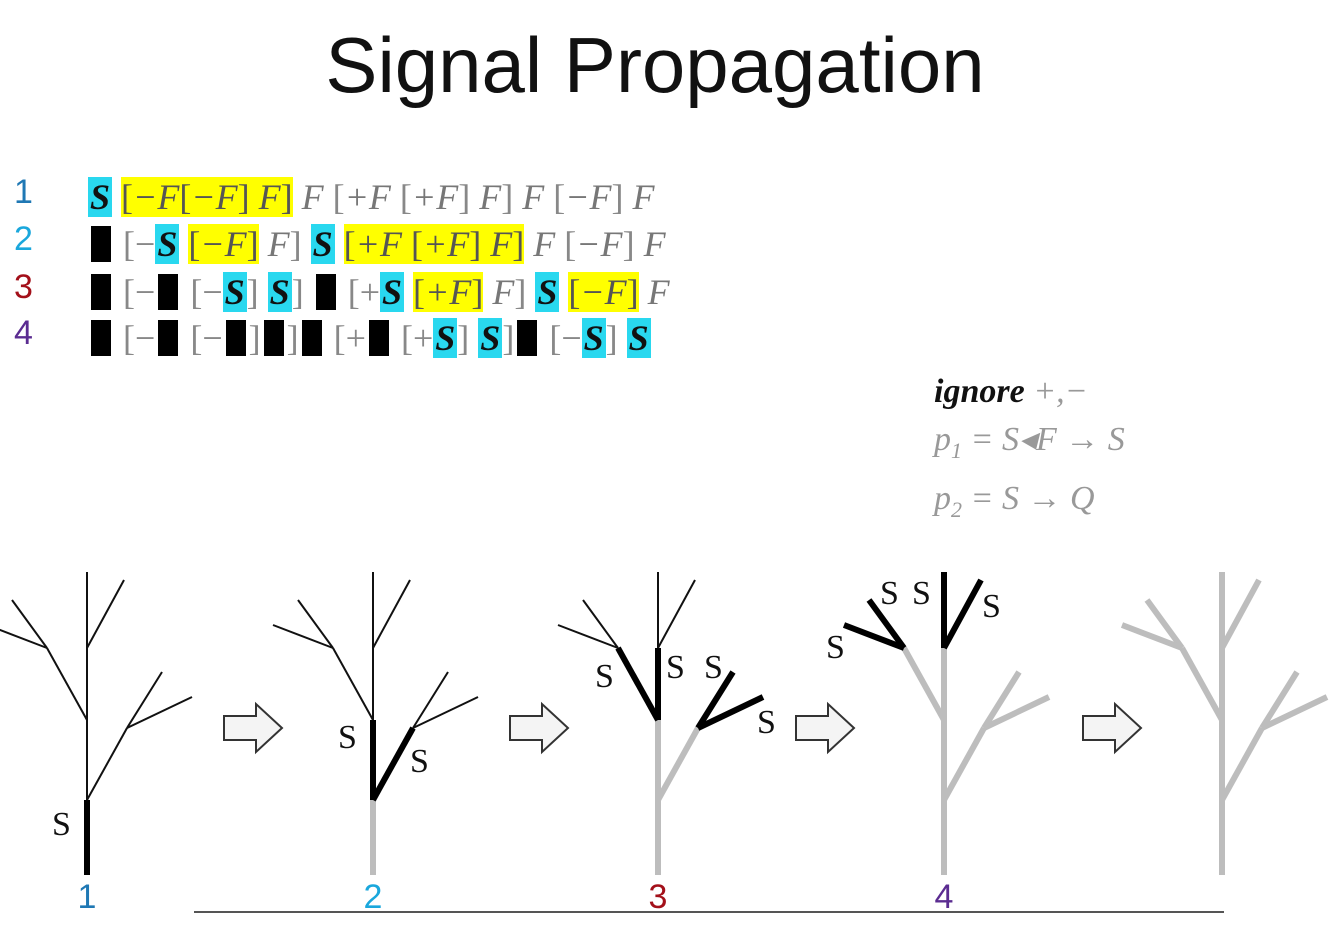 The width and height of the screenshot is (1342, 930). What do you see at coordinates (979, 391) in the screenshot?
I see `ignore-keyword: ignore` at bounding box center [979, 391].